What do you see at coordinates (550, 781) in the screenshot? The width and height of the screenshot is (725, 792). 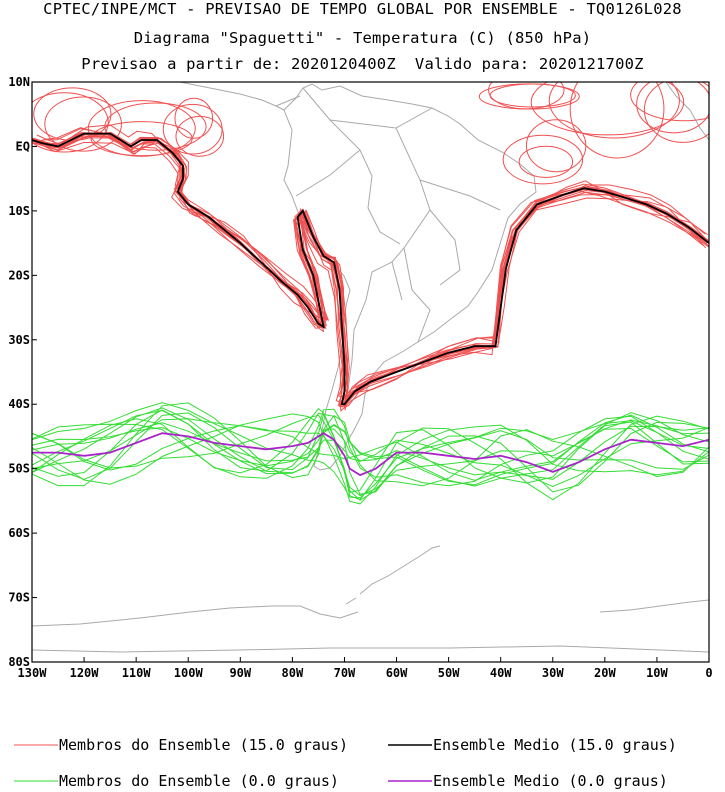 I see `legend-mean0: Ensemble Medio (0.0 graus)` at bounding box center [550, 781].